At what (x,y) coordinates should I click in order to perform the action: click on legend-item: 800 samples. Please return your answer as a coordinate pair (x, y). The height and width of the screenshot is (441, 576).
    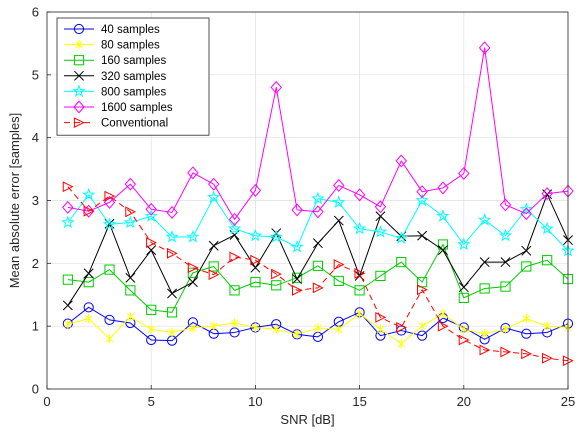
    Looking at the image, I should click on (115, 91).